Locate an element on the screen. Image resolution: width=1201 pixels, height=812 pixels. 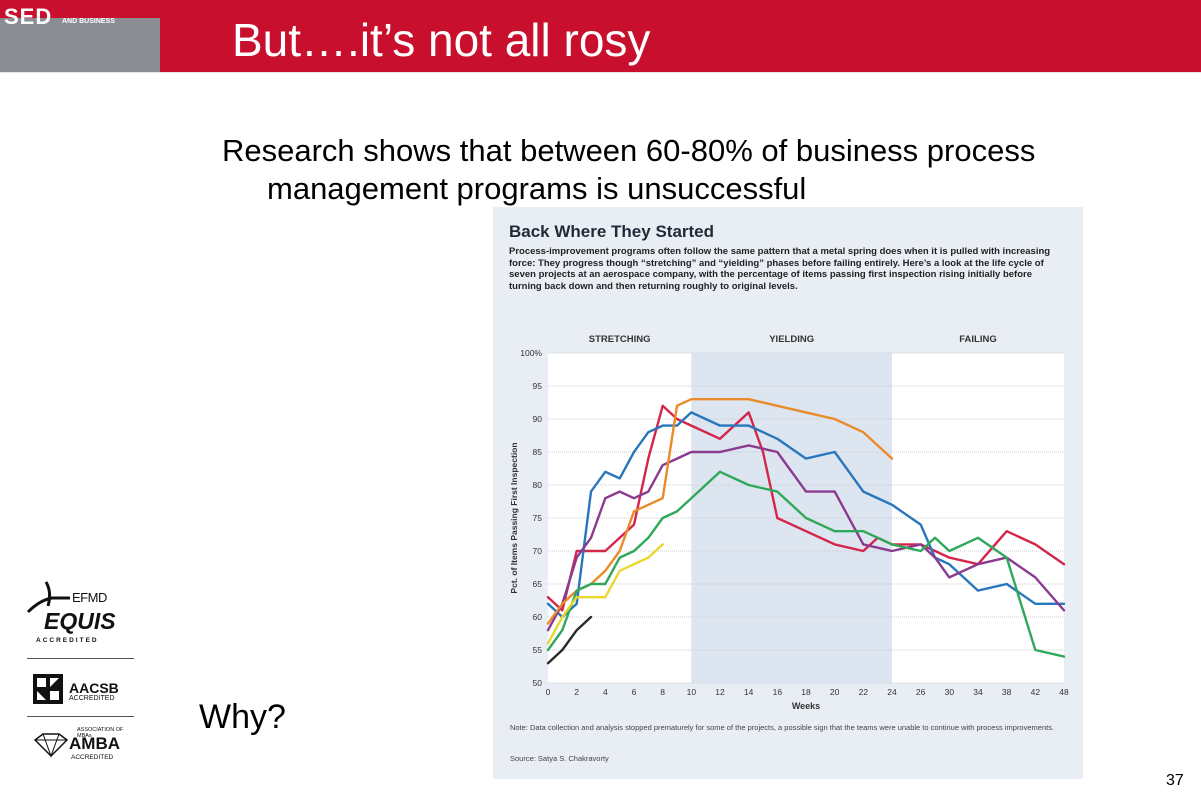
phase-label-stretching: STRETCHING is located at coordinates (620, 339).